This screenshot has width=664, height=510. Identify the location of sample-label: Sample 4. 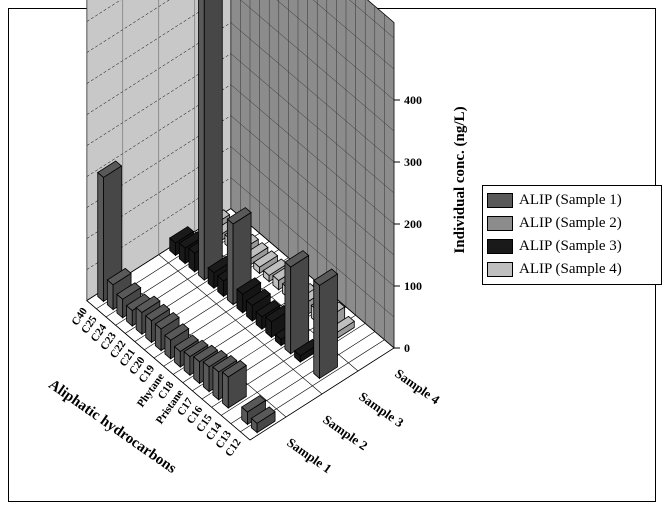
(417, 387).